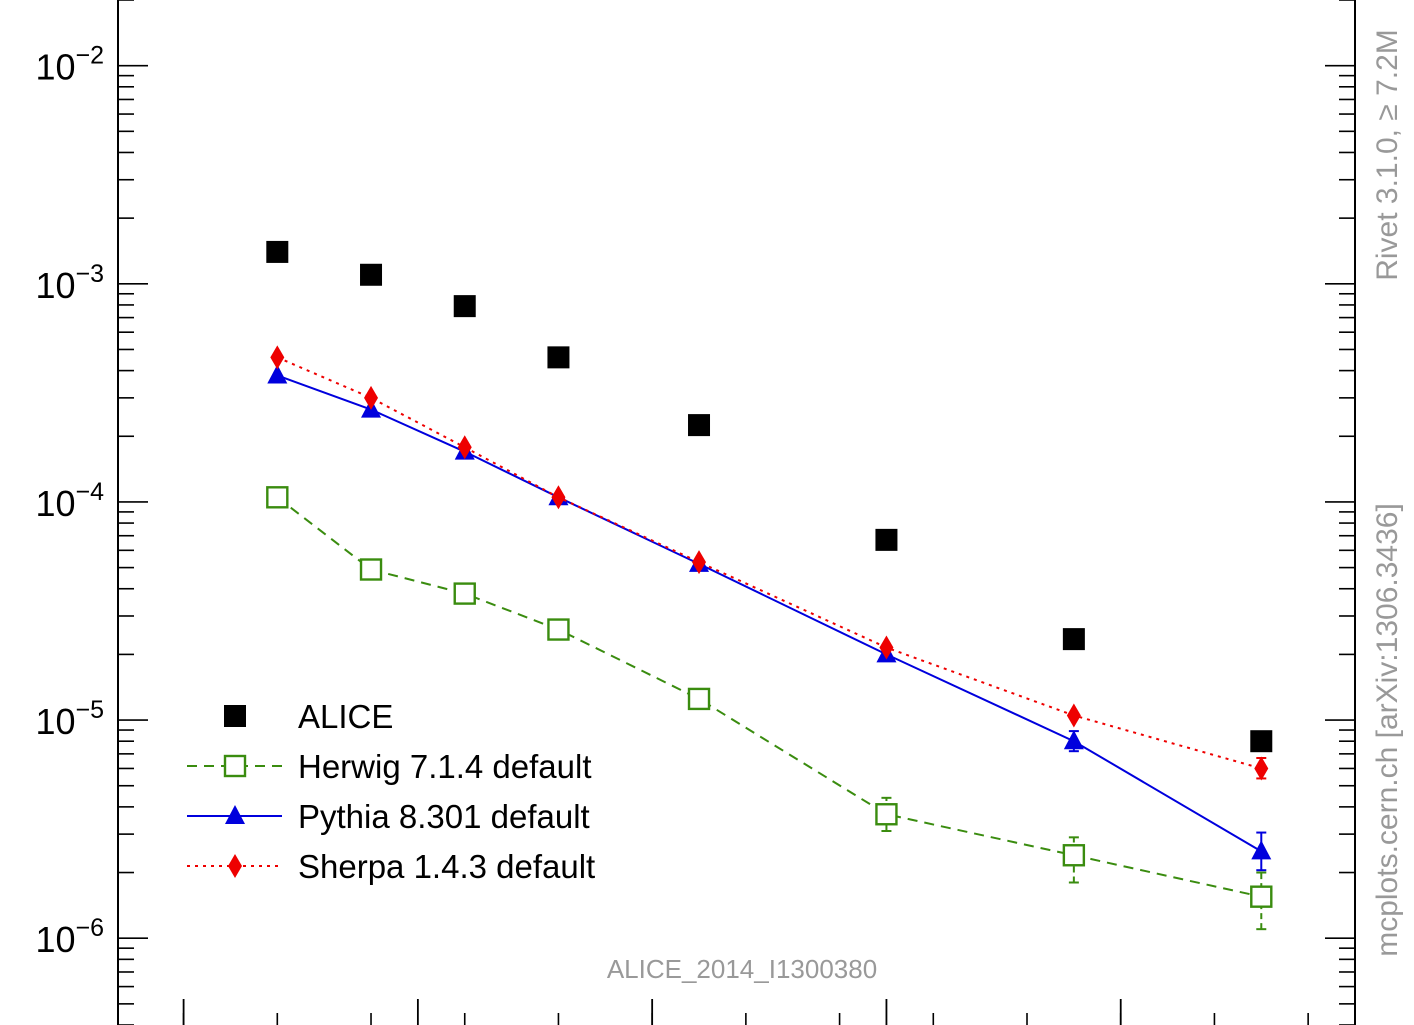 The width and height of the screenshot is (1414, 1025). I want to click on legend-item: ALICE, so click(308, 716).